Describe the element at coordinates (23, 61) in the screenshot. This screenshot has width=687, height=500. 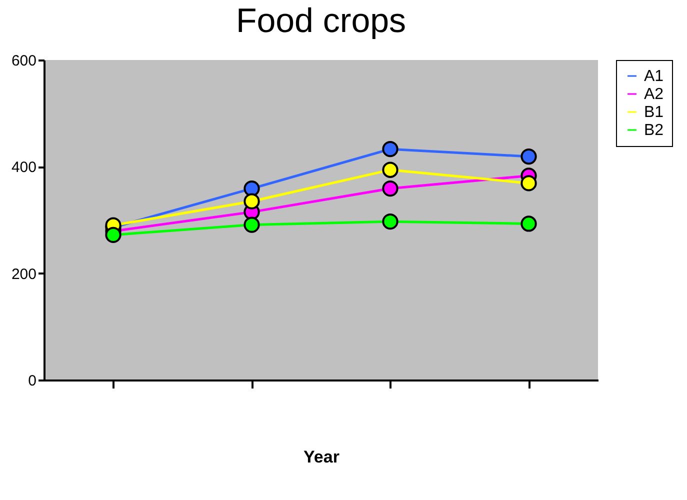
I see `y-tick-label: 600` at that location.